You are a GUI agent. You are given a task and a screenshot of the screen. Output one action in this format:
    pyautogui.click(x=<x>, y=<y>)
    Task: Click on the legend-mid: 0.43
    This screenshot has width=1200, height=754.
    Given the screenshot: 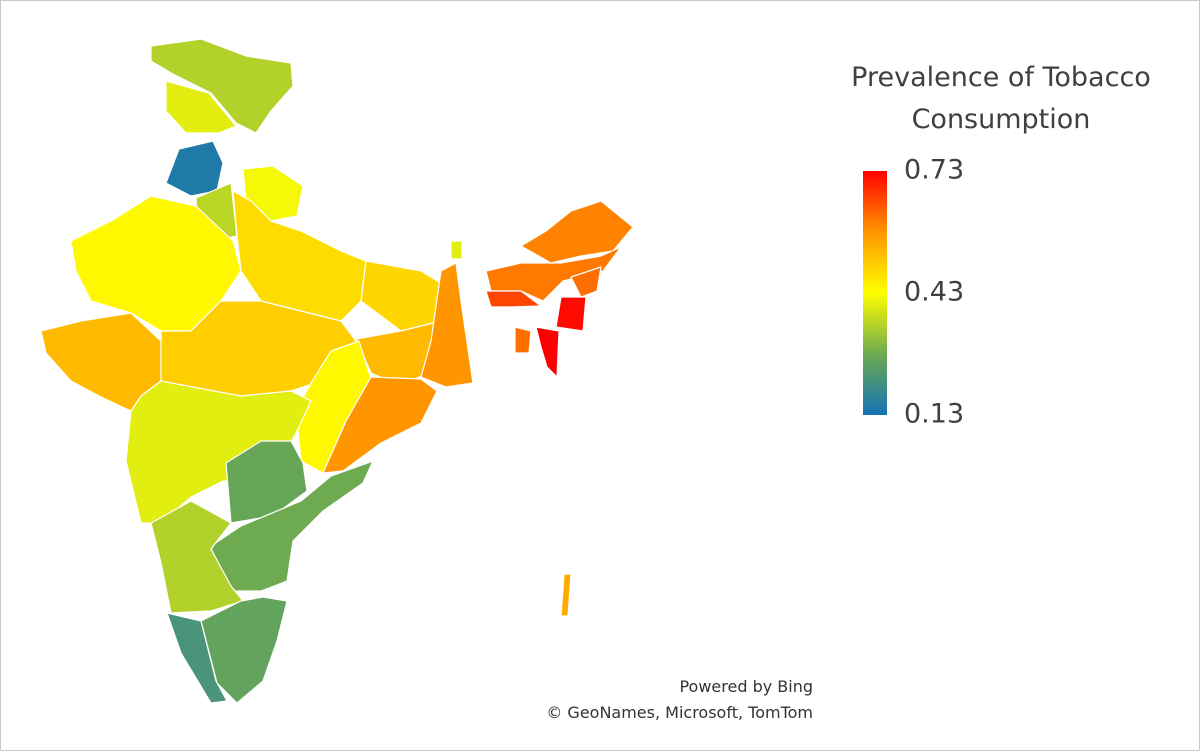 What is the action you would take?
    pyautogui.click(x=934, y=292)
    